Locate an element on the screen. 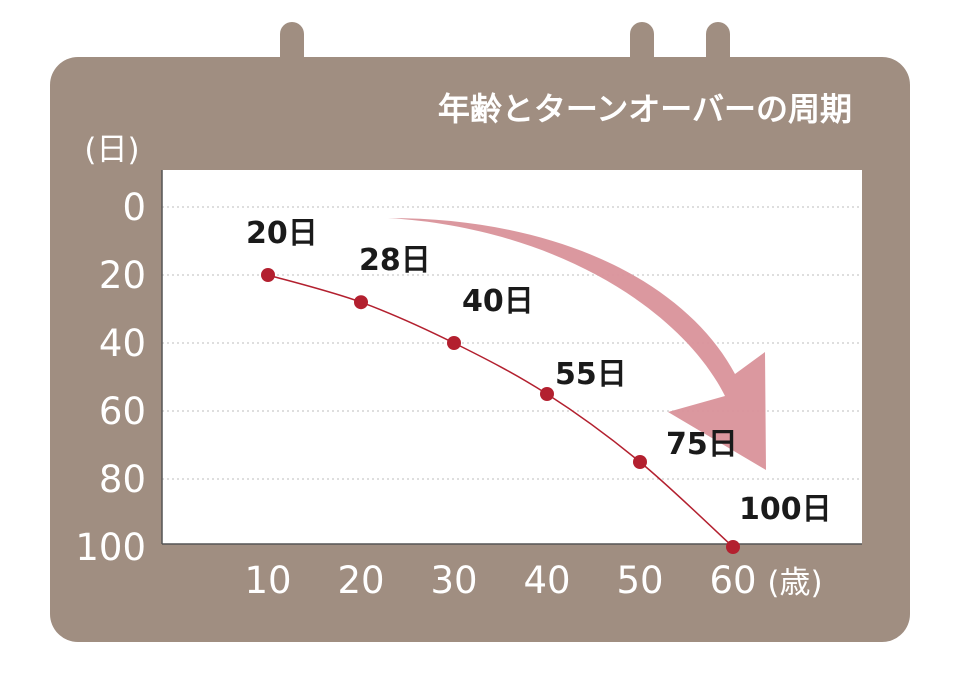 The height and width of the screenshot is (685, 960). frame-tab-right is located at coordinates (718, 41).